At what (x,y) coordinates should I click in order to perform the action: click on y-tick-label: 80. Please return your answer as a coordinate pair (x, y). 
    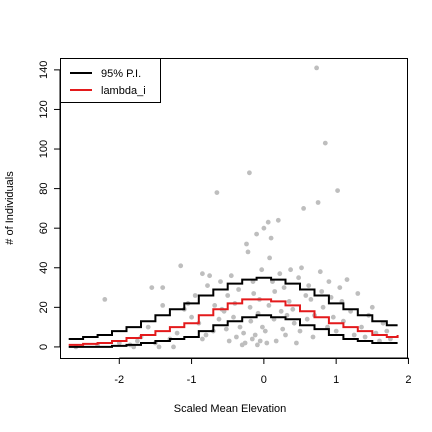
    Looking at the image, I should click on (44, 188).